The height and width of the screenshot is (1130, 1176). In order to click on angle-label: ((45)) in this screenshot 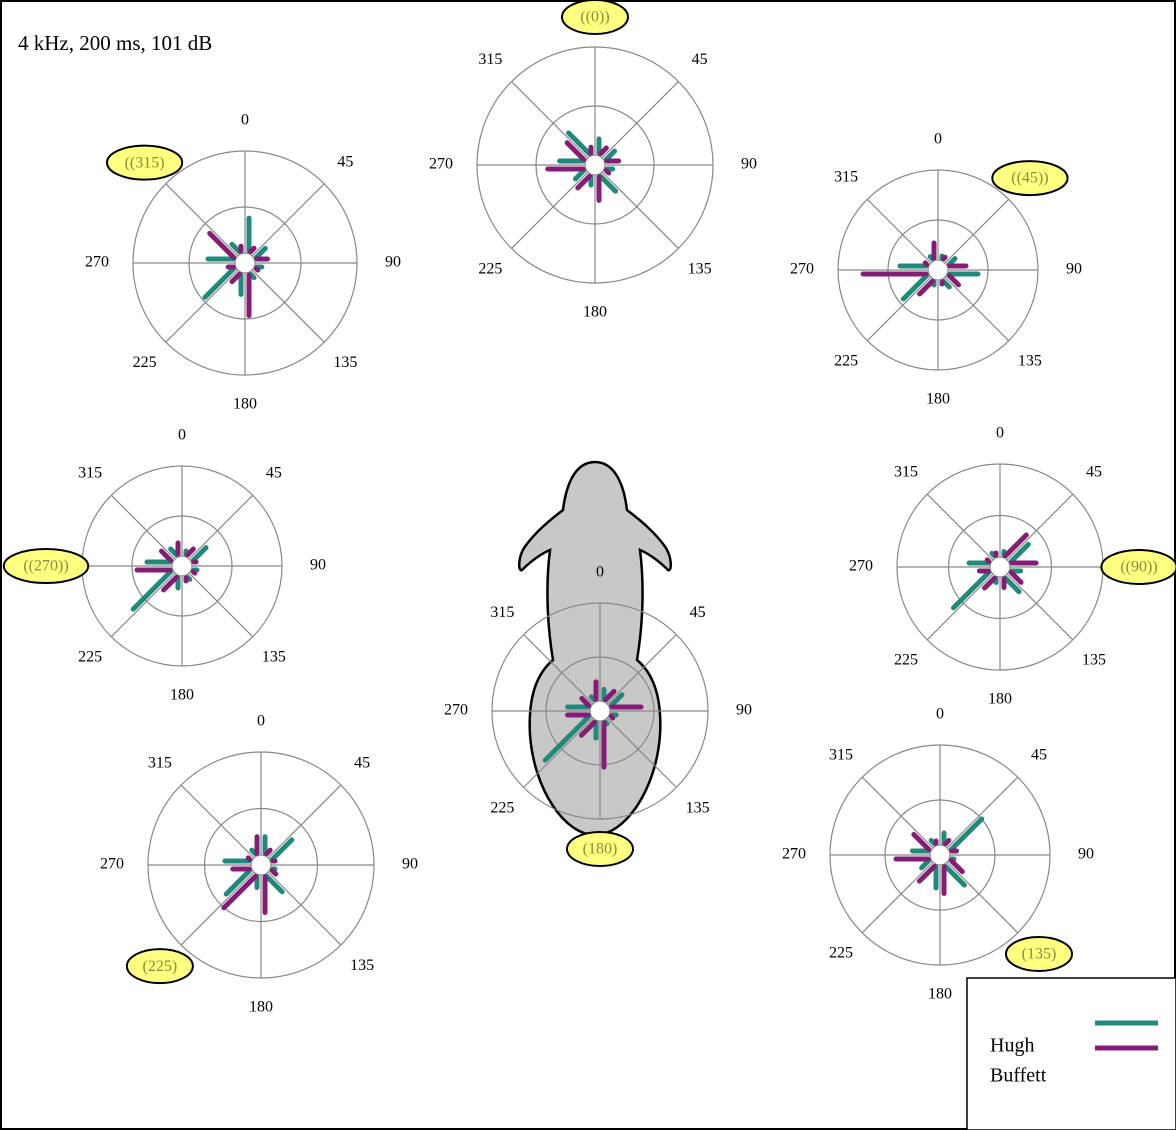, I will do `click(1029, 178)`.